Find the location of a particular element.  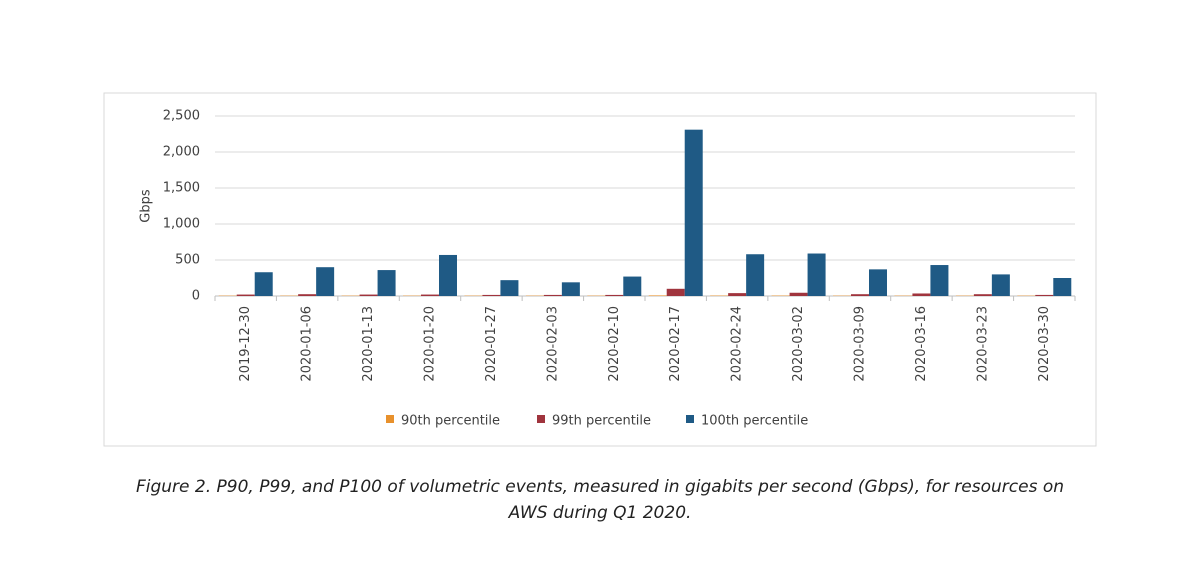

x-tick-label: 2020-03-16 is located at coordinates (921, 344).